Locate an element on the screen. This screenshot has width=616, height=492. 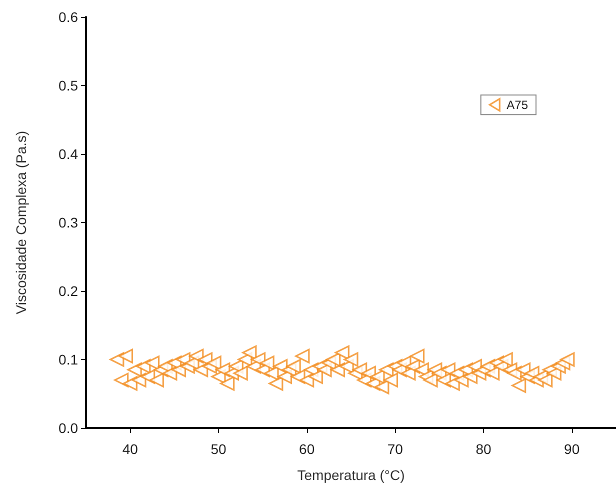
y-tick-label: 0.4 is located at coordinates (68, 154).